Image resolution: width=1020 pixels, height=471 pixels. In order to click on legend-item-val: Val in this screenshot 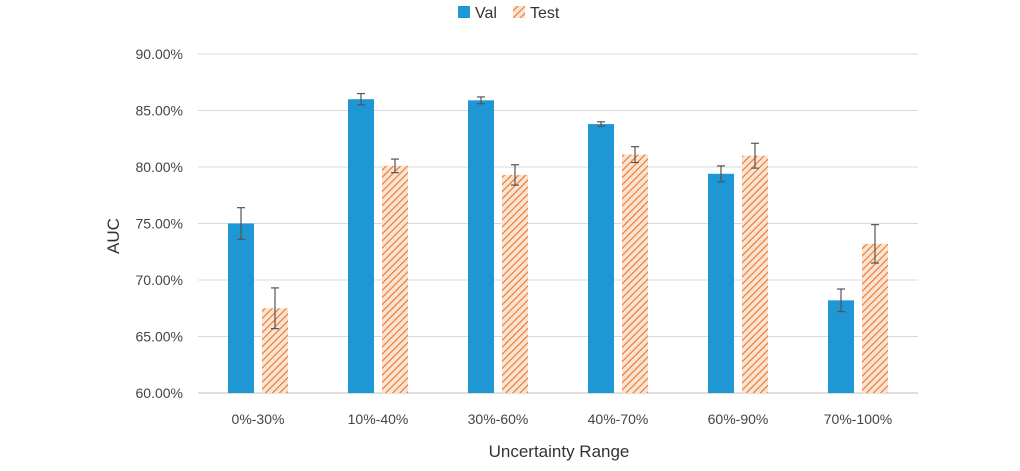, I will do `click(477, 13)`.